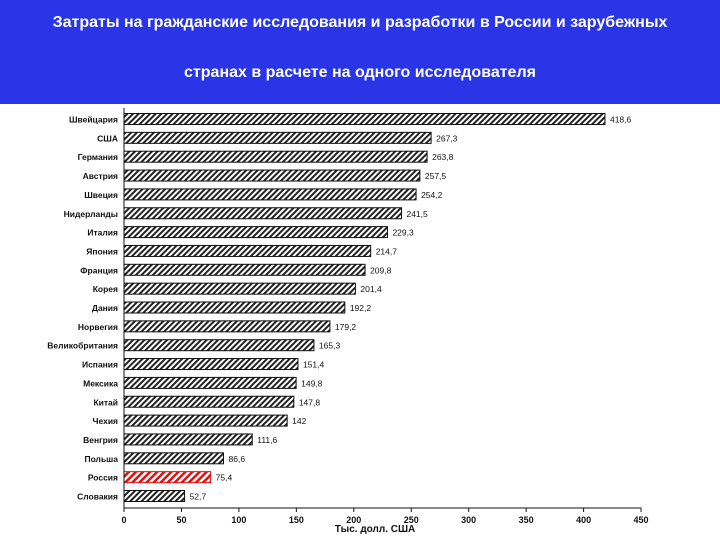 The image size is (720, 540). Describe the element at coordinates (641, 520) in the screenshot. I see `x-tick-label: 450` at that location.